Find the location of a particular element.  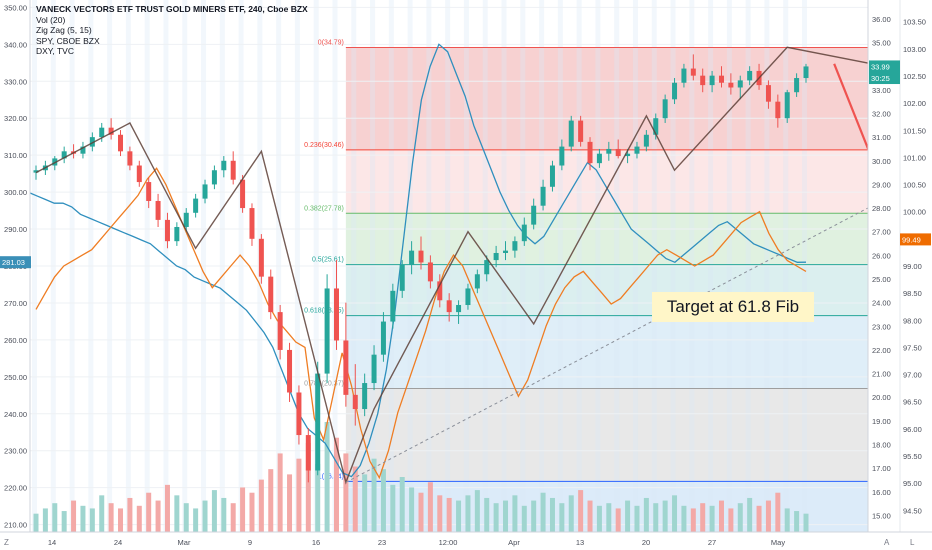

inner-axis-tick: 19.00 is located at coordinates (881, 421).